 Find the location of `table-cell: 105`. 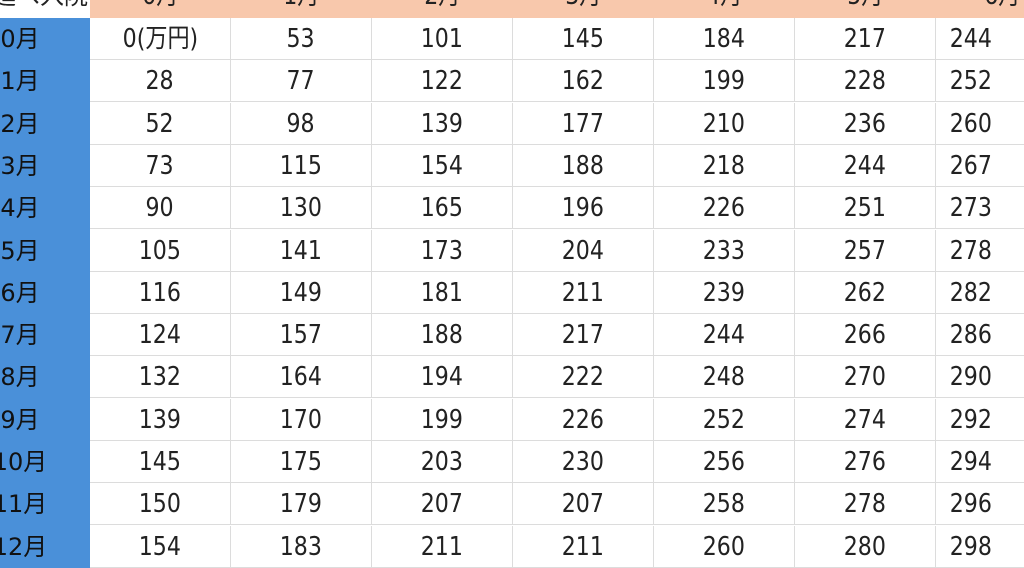

table-cell: 105 is located at coordinates (160, 250).